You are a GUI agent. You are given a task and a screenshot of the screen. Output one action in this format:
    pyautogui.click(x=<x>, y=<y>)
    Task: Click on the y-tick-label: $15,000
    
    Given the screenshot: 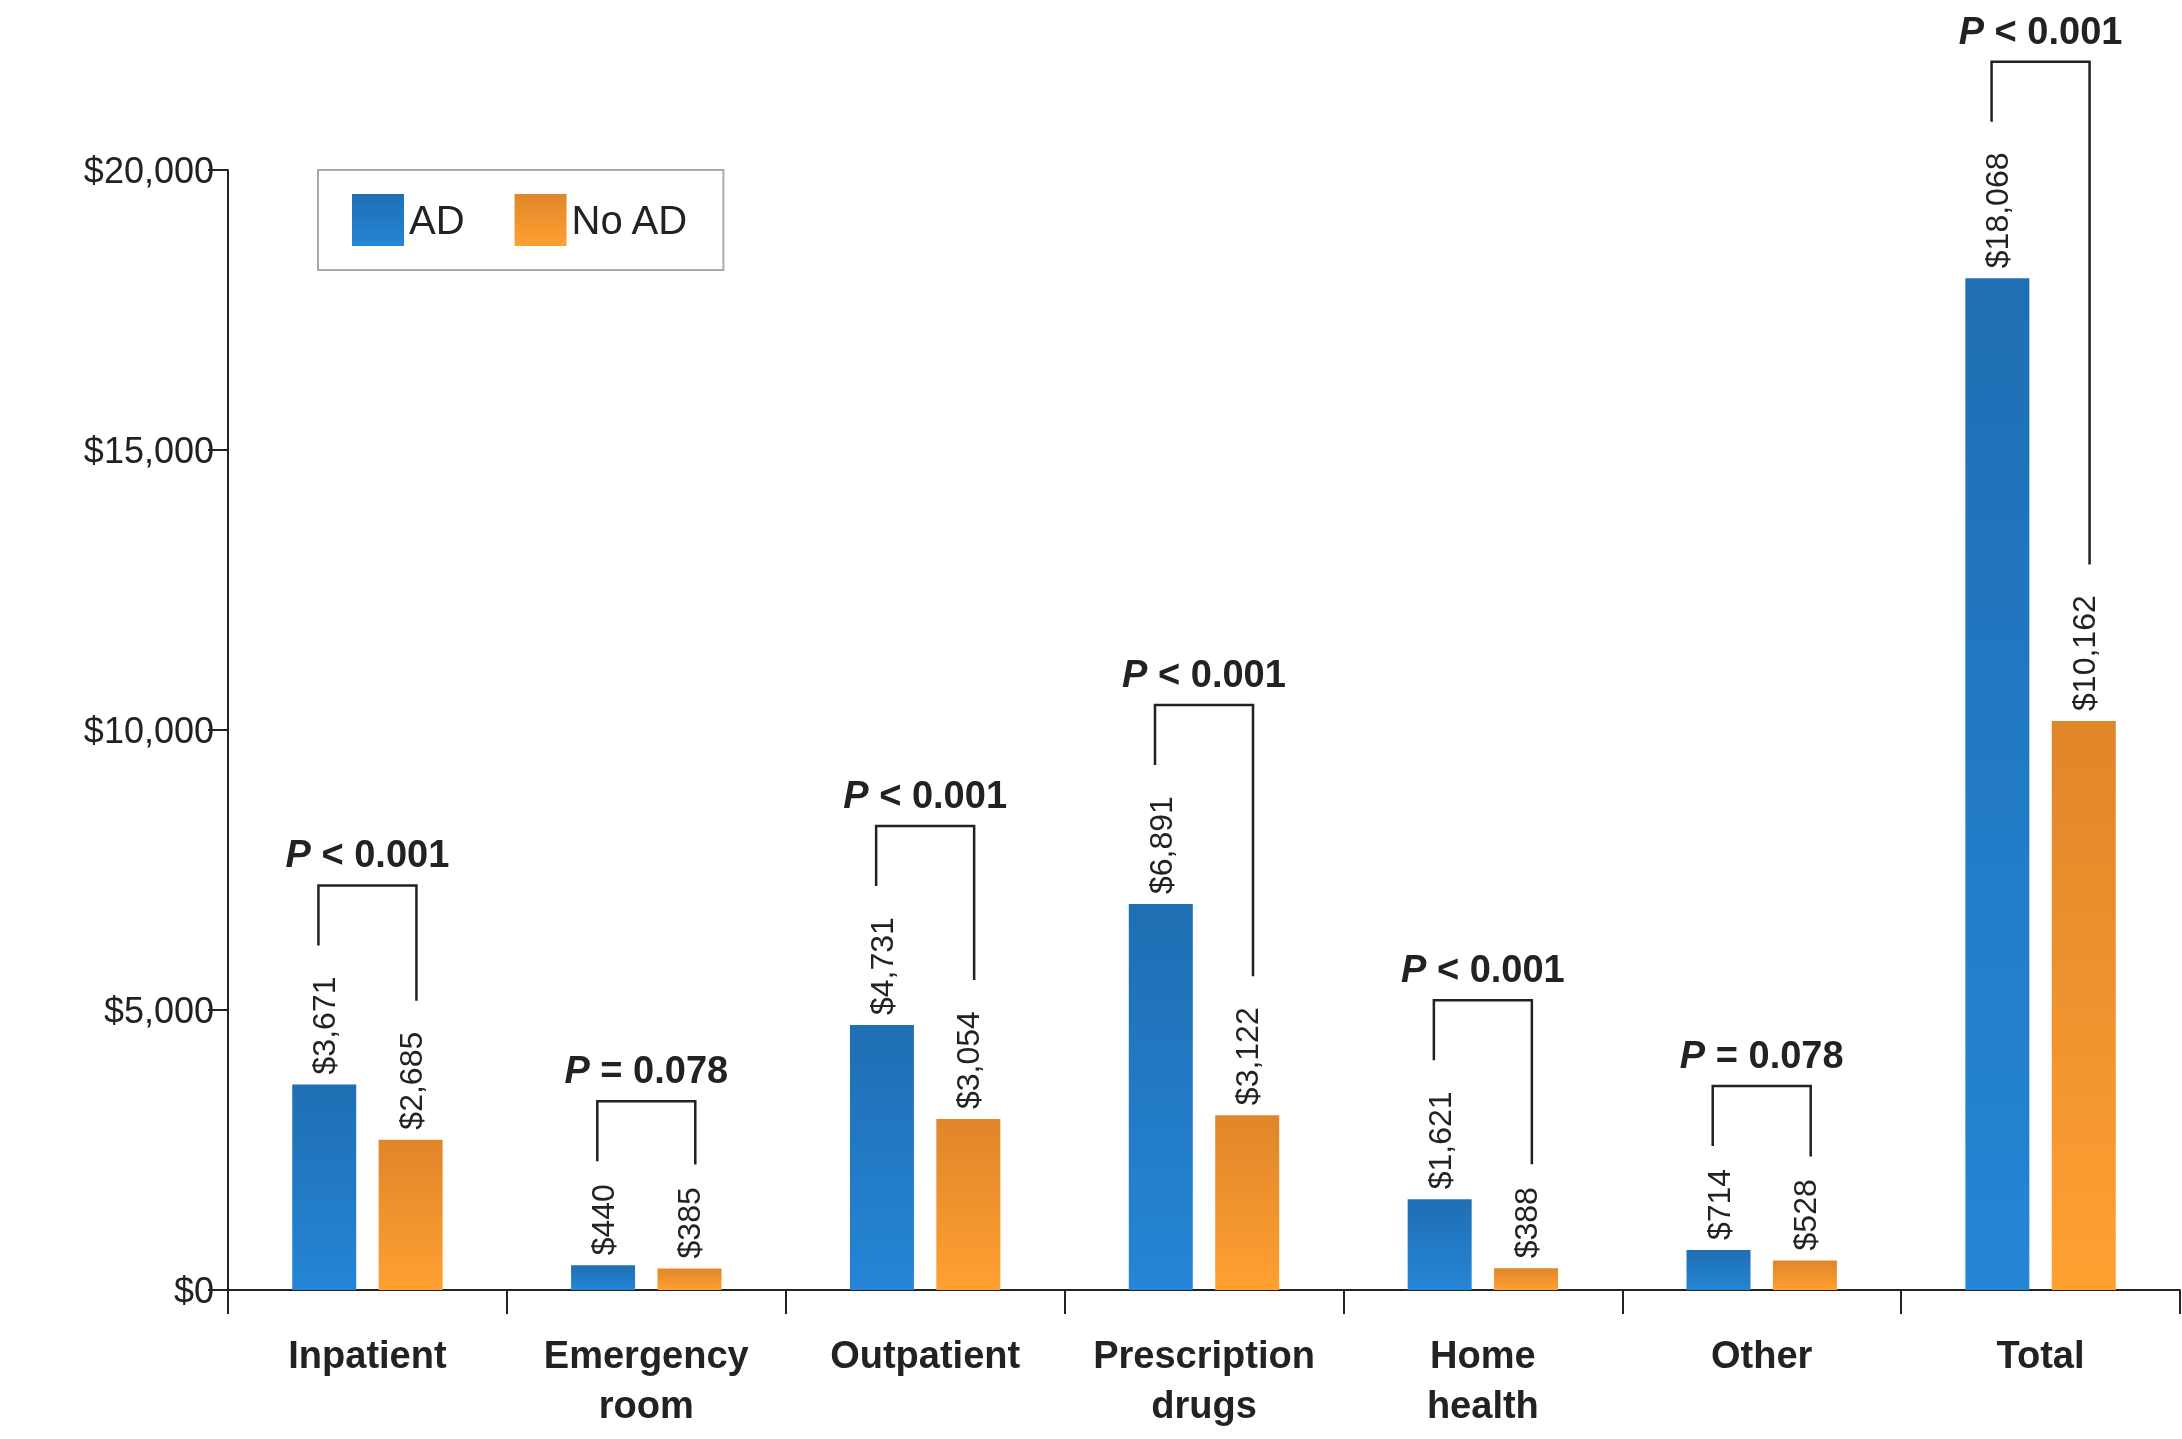 What is the action you would take?
    pyautogui.click(x=148, y=450)
    